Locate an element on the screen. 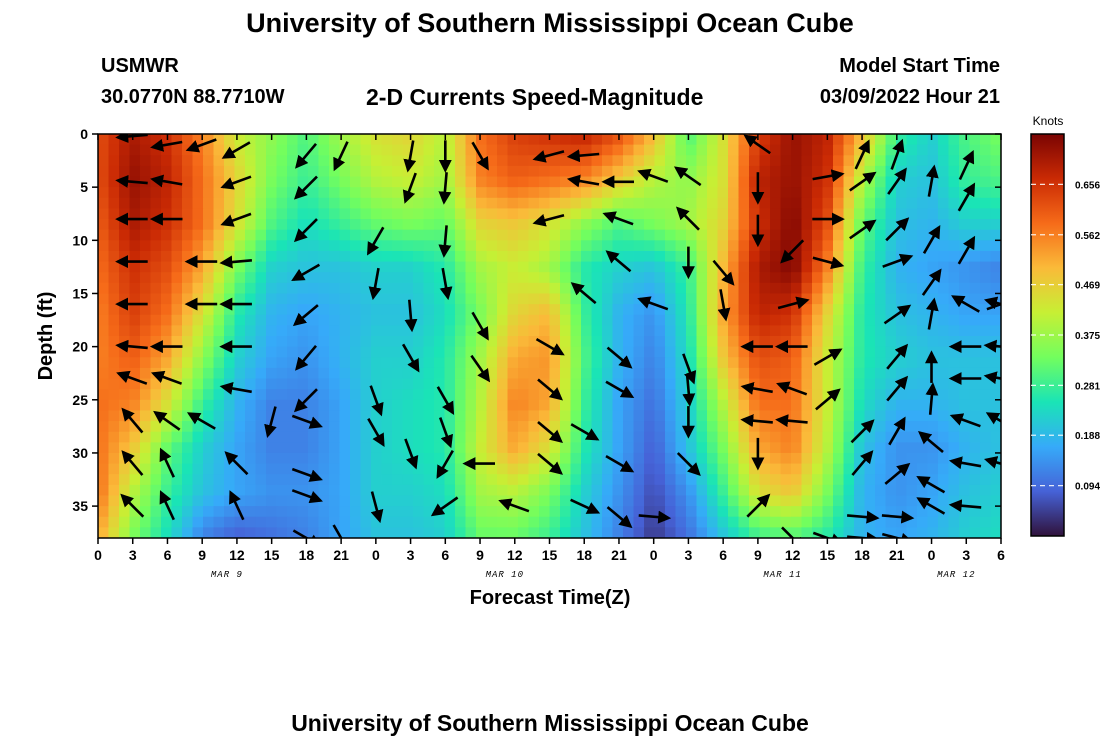  x-tick-label: 0 is located at coordinates (654, 555).